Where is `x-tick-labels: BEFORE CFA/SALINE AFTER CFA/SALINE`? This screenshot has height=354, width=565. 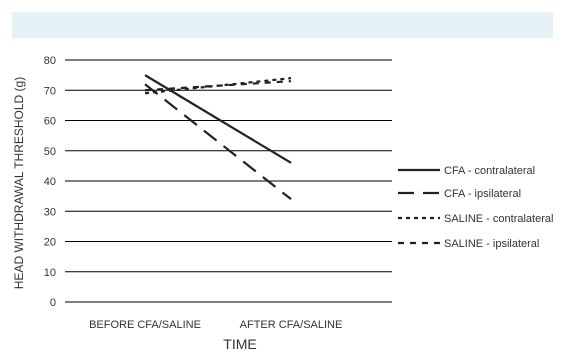 x-tick-labels: BEFORE CFA/SALINE AFTER CFA/SALINE is located at coordinates (215, 325).